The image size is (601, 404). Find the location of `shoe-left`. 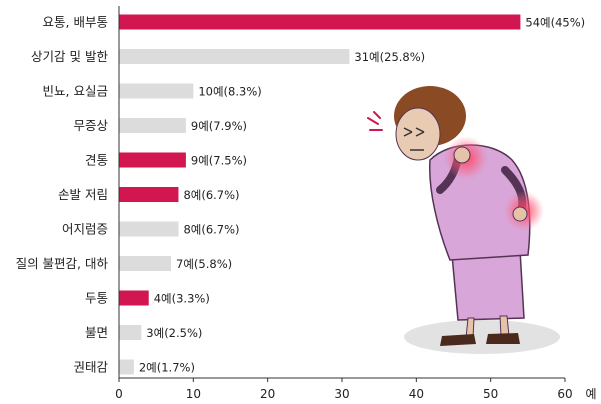

shoe-left is located at coordinates (458, 340).